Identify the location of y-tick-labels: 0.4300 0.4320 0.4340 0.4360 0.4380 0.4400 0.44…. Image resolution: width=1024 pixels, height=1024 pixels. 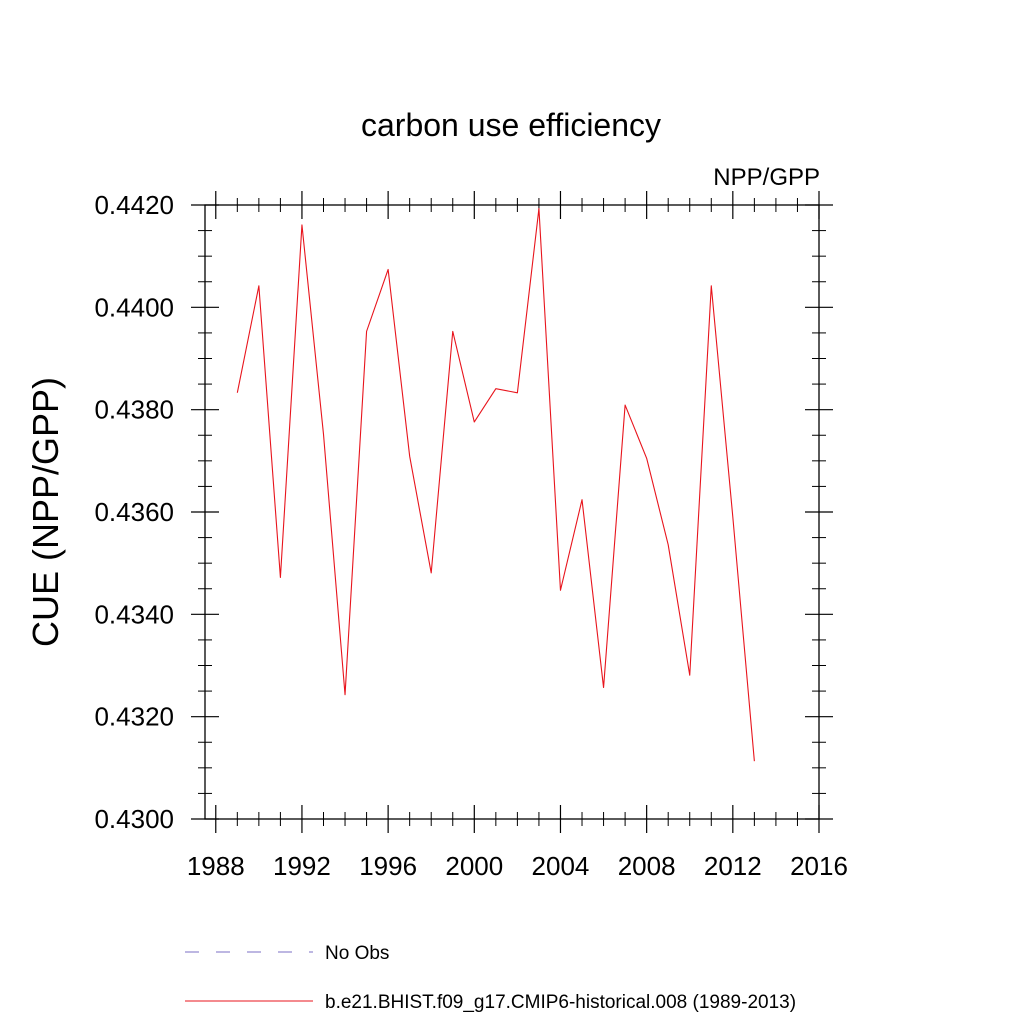
(134, 512).